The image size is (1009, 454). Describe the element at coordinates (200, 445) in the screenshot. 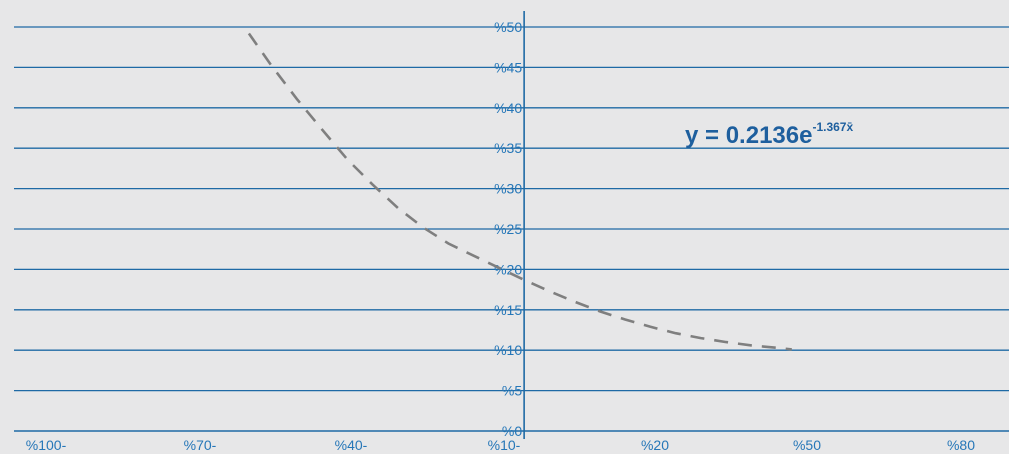

I see `x-tick-label: %70-` at that location.